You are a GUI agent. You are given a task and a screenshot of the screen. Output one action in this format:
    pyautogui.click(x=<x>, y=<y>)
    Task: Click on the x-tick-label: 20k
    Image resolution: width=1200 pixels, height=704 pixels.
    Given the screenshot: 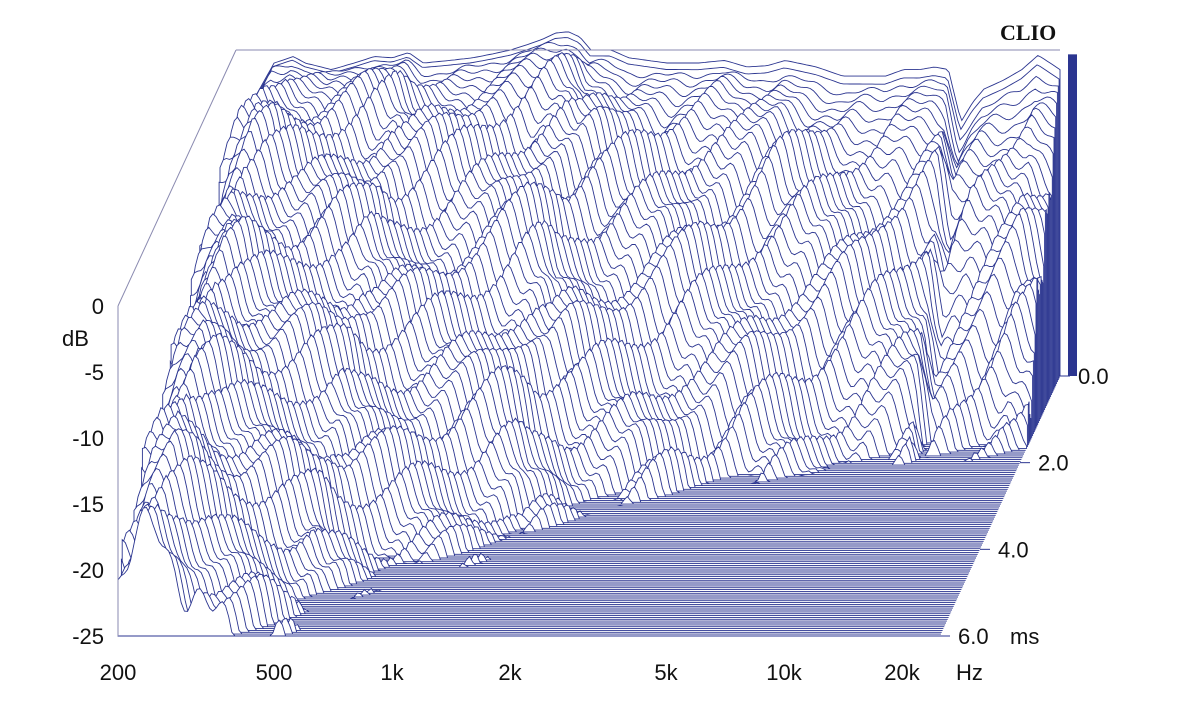 What is the action you would take?
    pyautogui.click(x=902, y=672)
    